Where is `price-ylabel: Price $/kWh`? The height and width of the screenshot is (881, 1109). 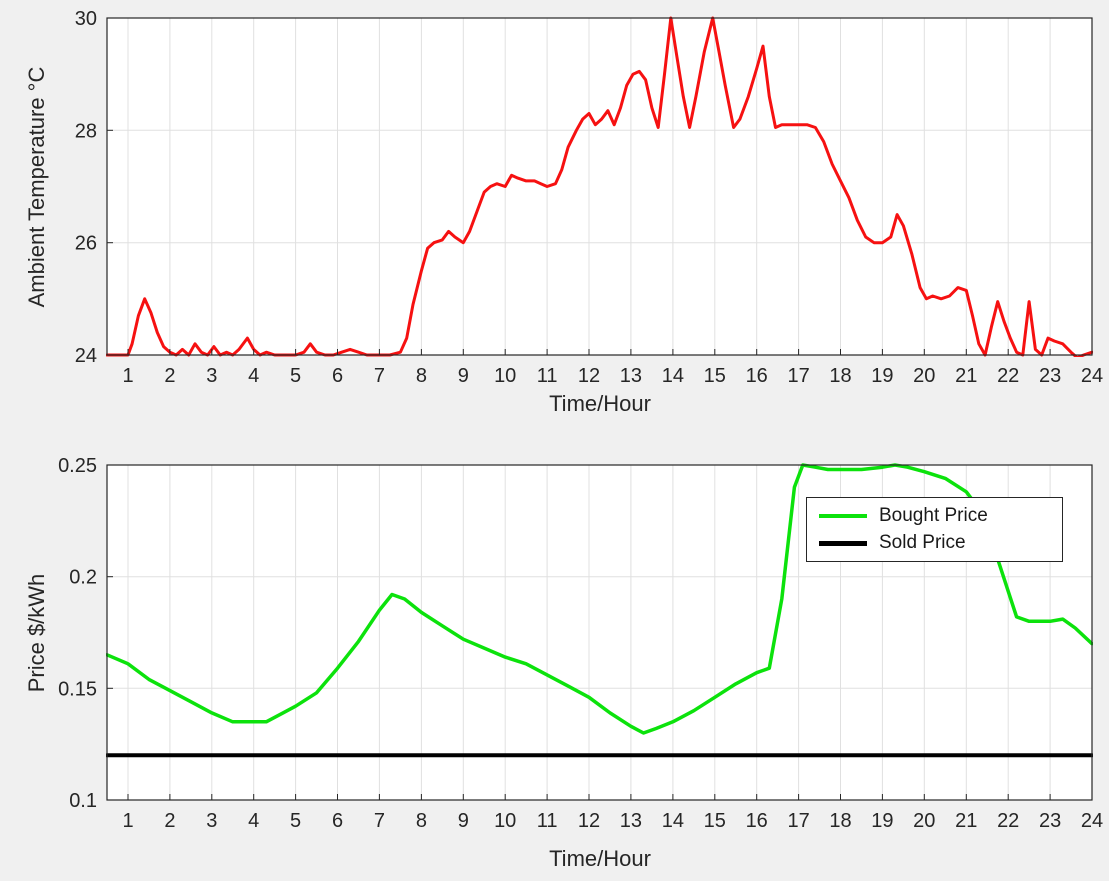 price-ylabel: Price $/kWh is located at coordinates (36, 633).